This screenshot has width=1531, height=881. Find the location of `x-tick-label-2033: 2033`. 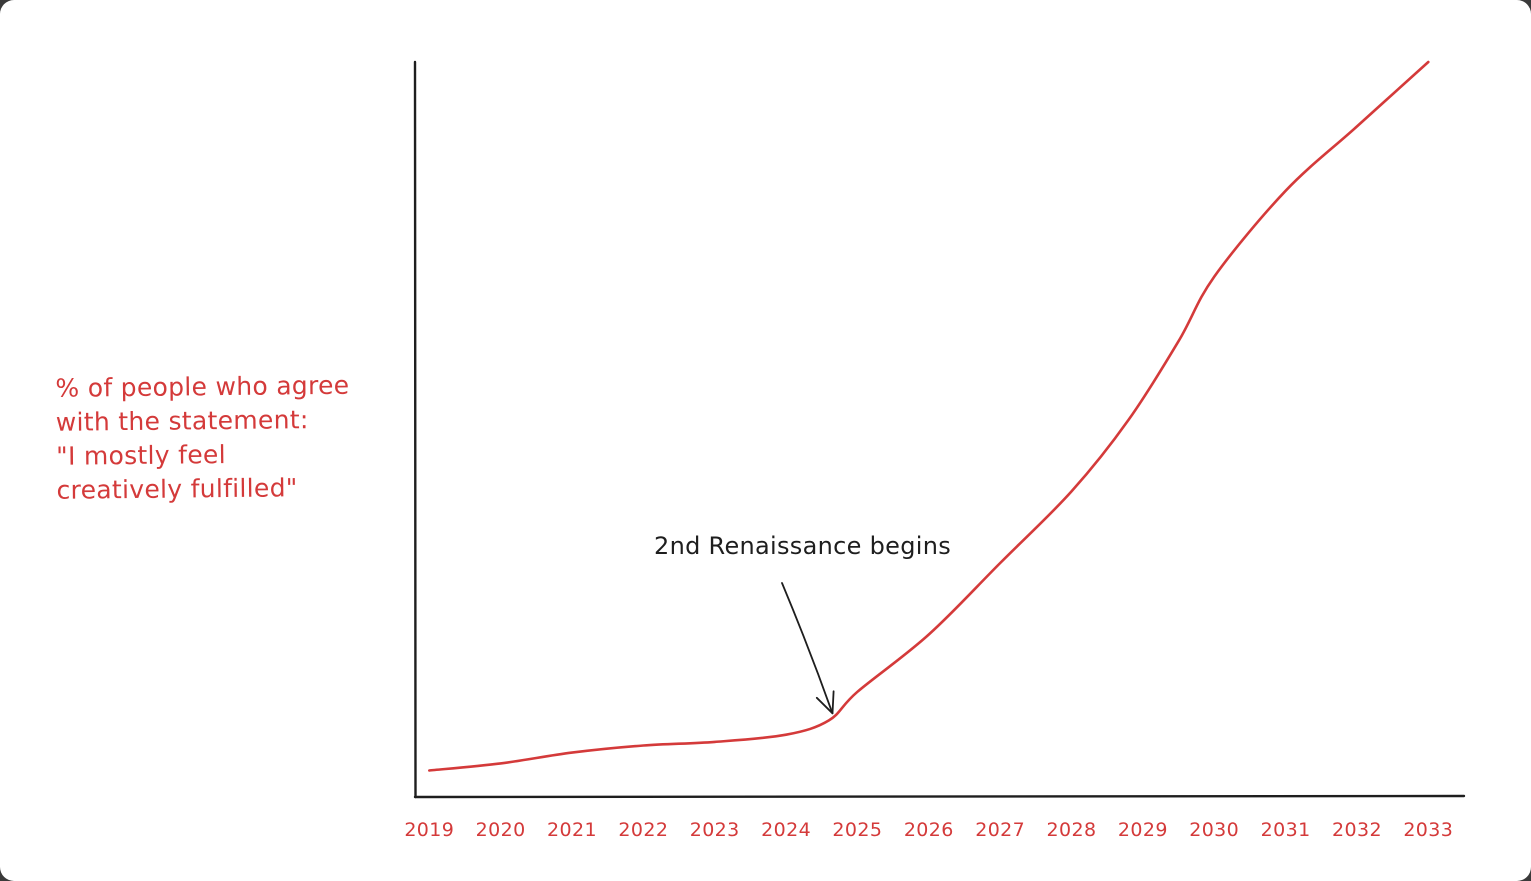

x-tick-label-2033: 2033 is located at coordinates (1428, 830).